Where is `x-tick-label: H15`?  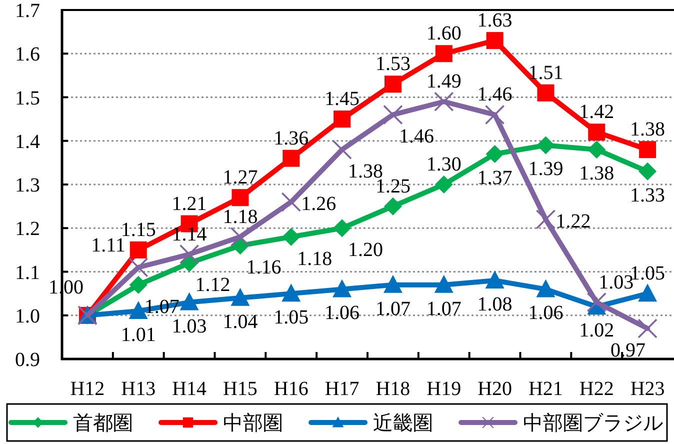 x-tick-label: H15 is located at coordinates (240, 389).